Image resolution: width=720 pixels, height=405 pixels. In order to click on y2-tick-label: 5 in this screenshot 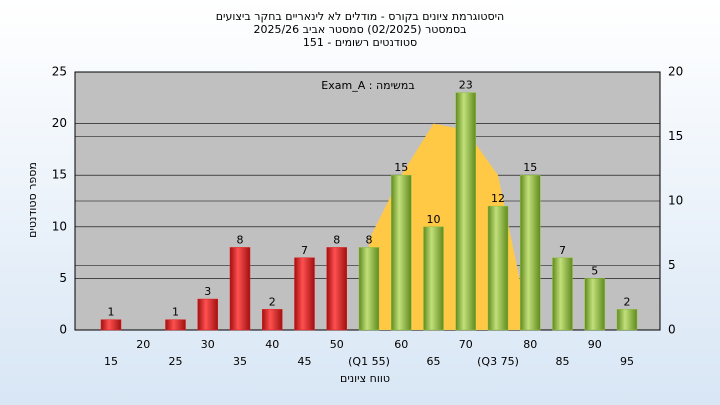, I will do `click(672, 265)`.